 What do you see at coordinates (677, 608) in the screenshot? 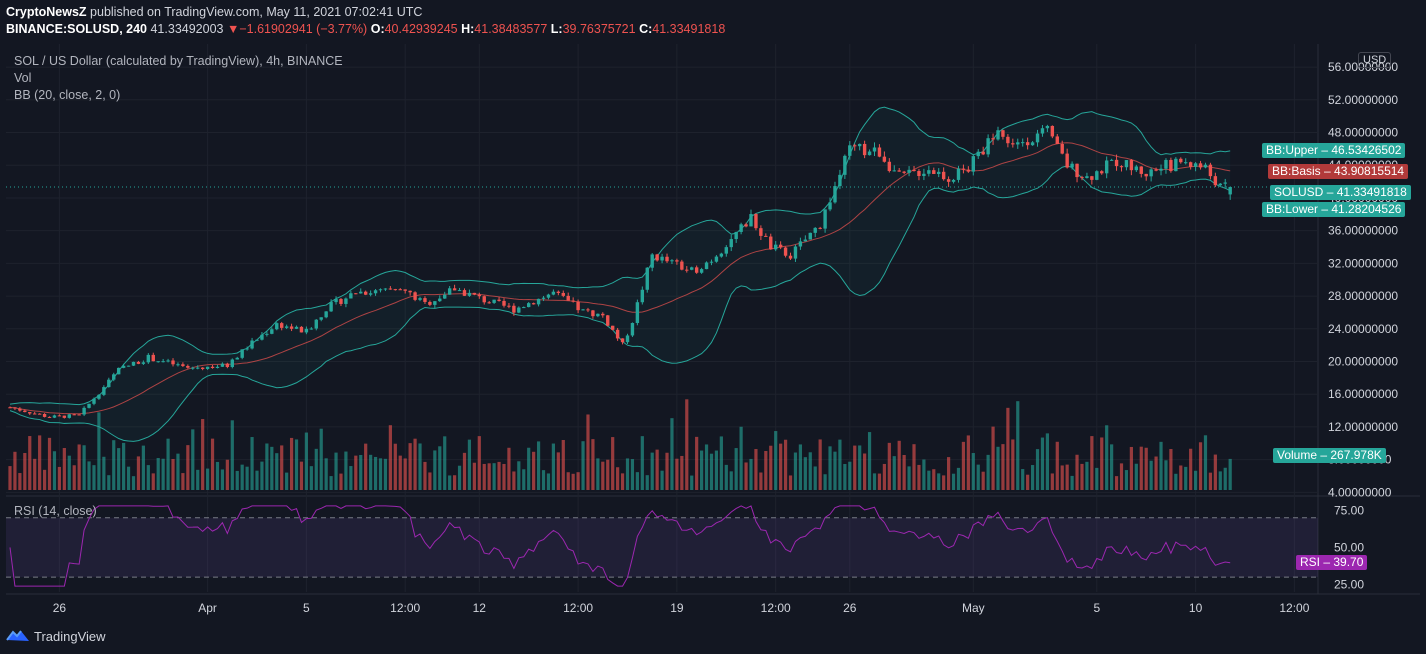
I see `time-tick-label: 19` at bounding box center [677, 608].